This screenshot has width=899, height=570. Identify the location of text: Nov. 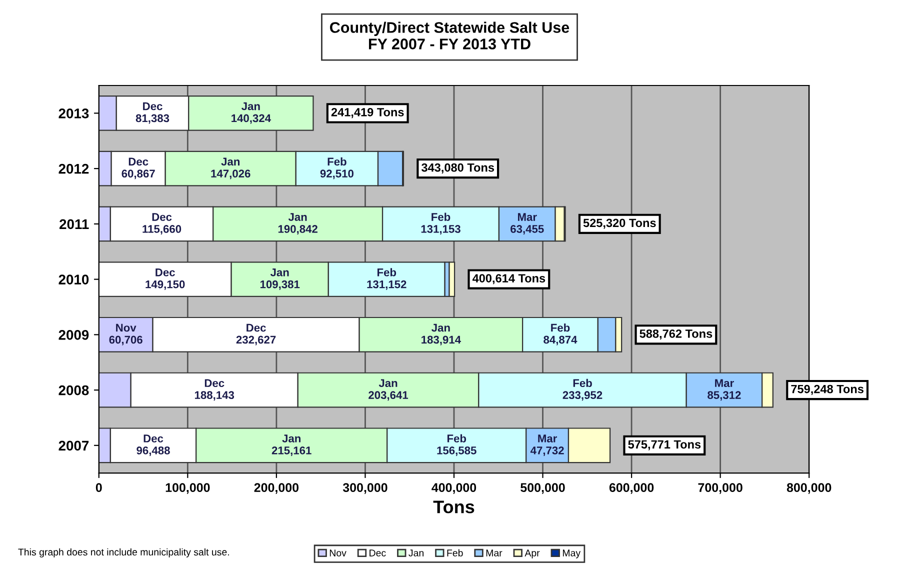
(126, 328).